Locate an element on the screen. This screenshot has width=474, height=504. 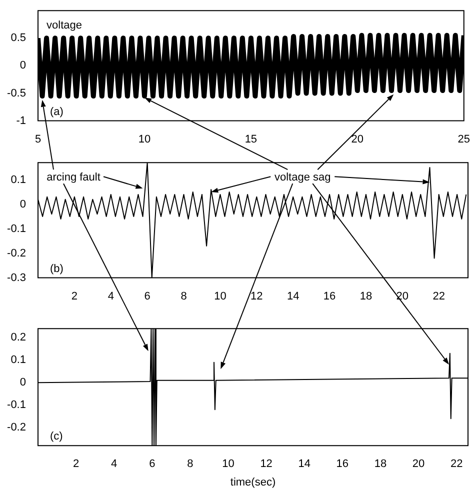
y-tick-label: 0.5 is located at coordinates (18, 38).